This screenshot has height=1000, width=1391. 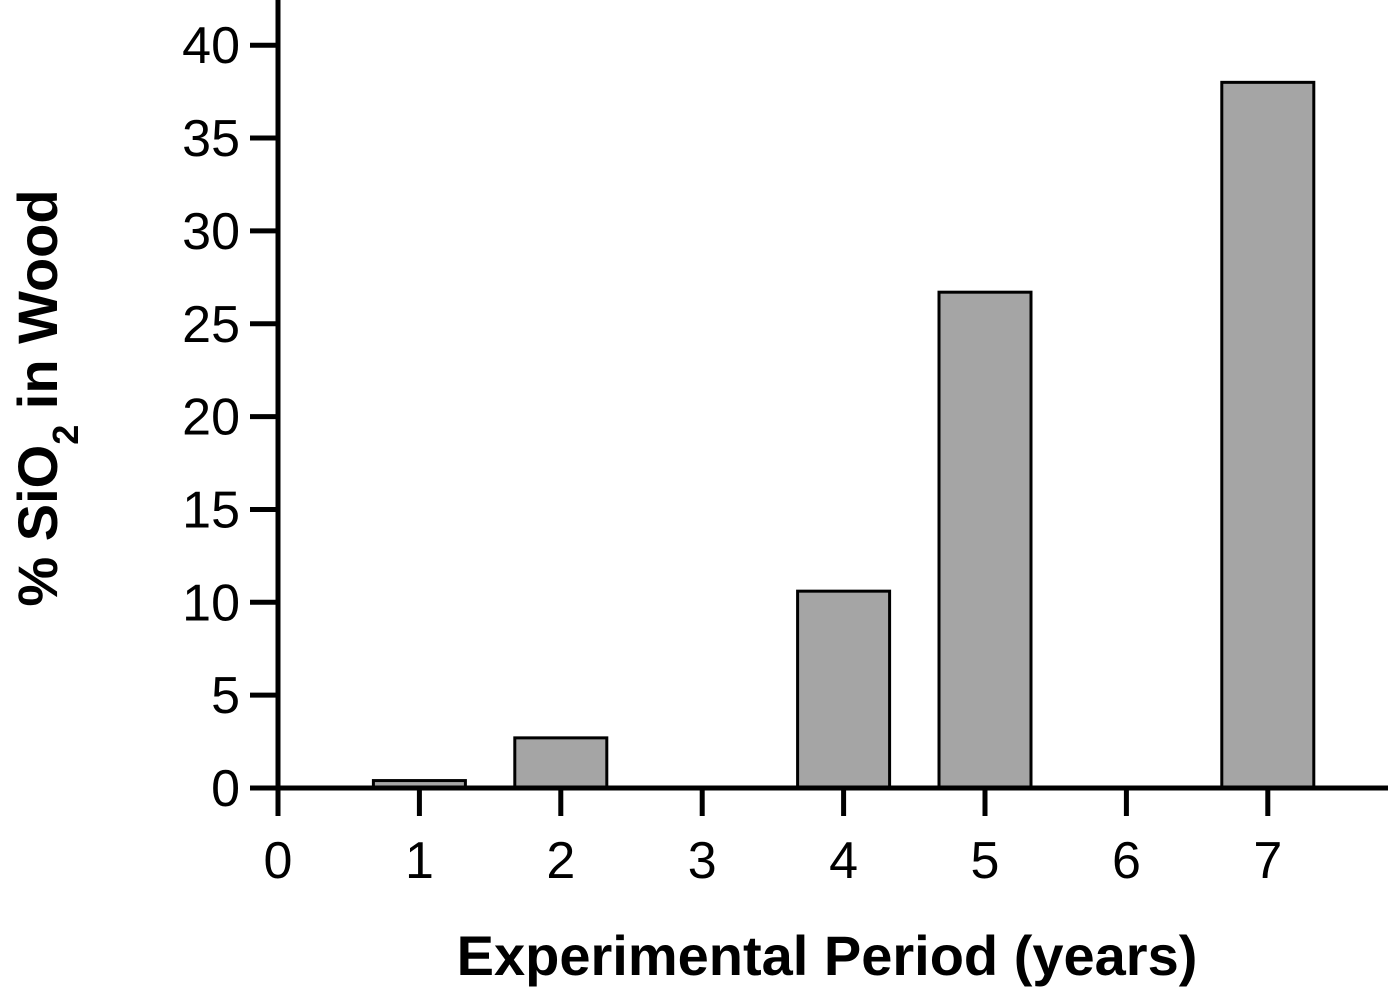 I want to click on y-tick-label: 10, so click(x=211, y=603).